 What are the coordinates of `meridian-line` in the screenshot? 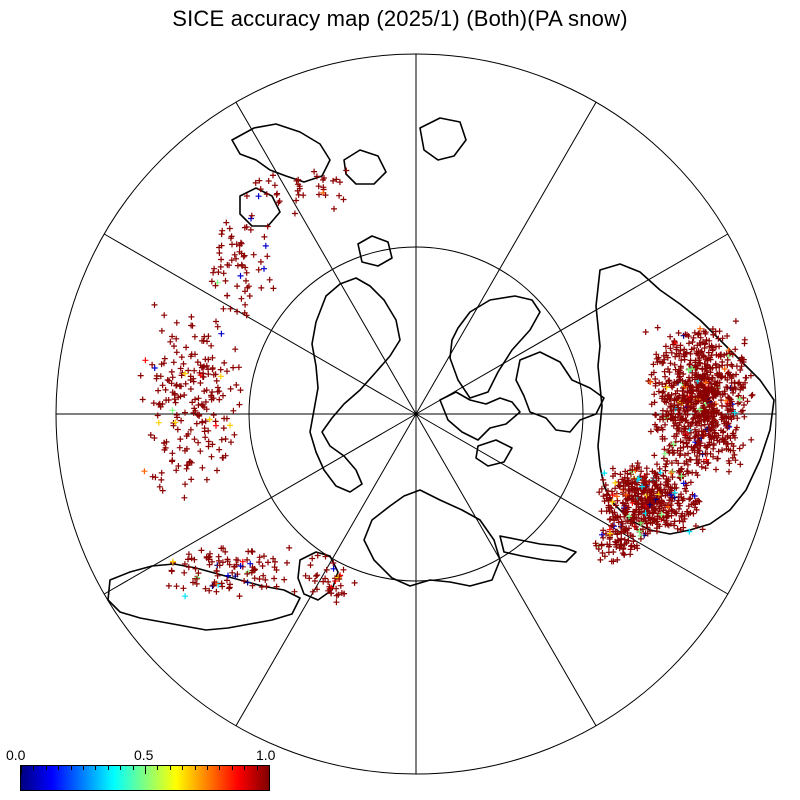 It's located at (572, 324).